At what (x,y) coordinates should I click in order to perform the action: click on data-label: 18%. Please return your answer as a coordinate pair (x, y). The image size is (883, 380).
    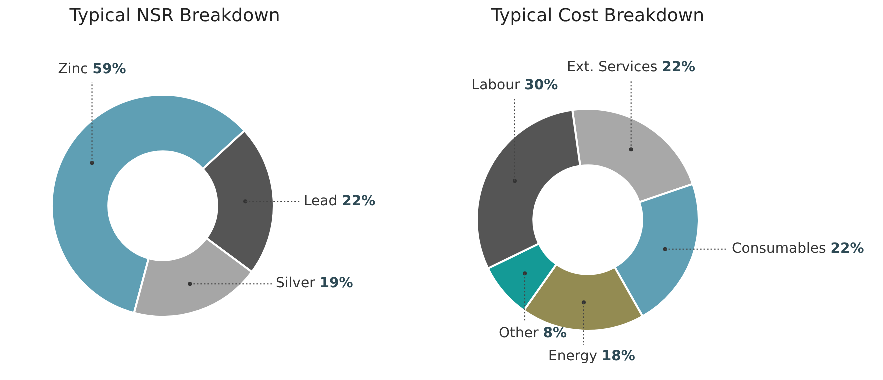
    Looking at the image, I should click on (619, 356).